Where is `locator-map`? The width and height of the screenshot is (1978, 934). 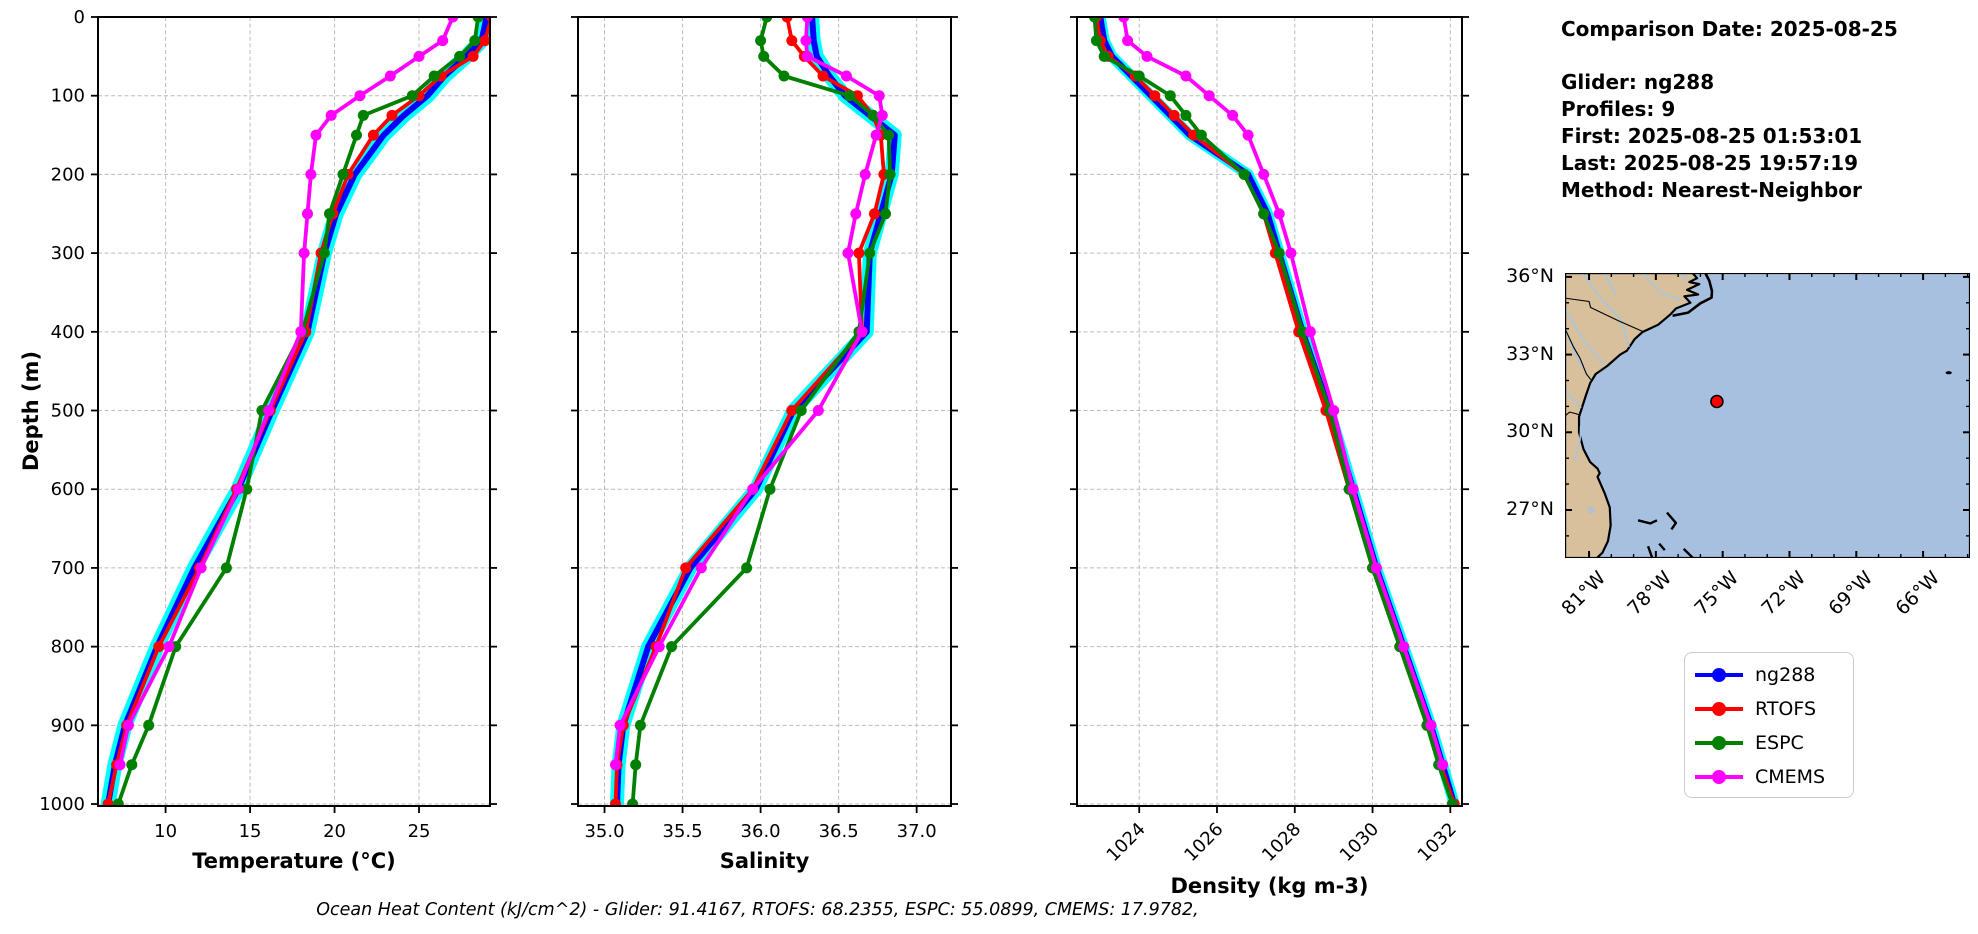 locator-map is located at coordinates (1767, 415).